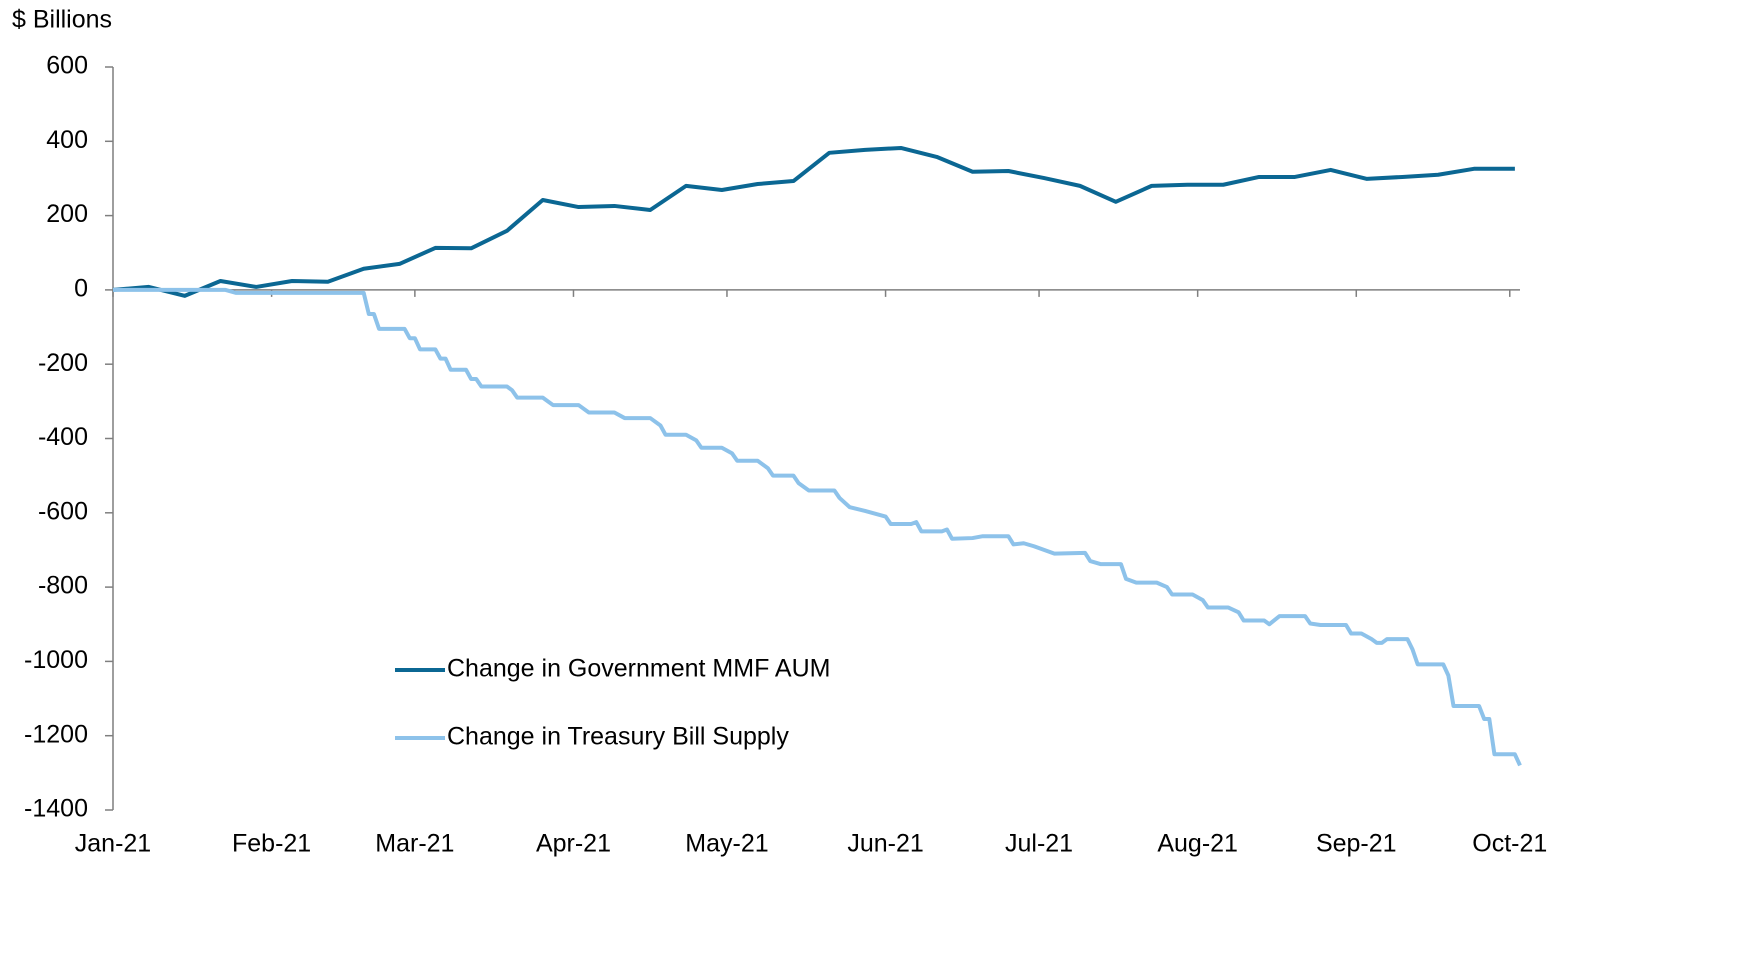  What do you see at coordinates (67, 66) in the screenshot?
I see `y-tick-label: 600` at bounding box center [67, 66].